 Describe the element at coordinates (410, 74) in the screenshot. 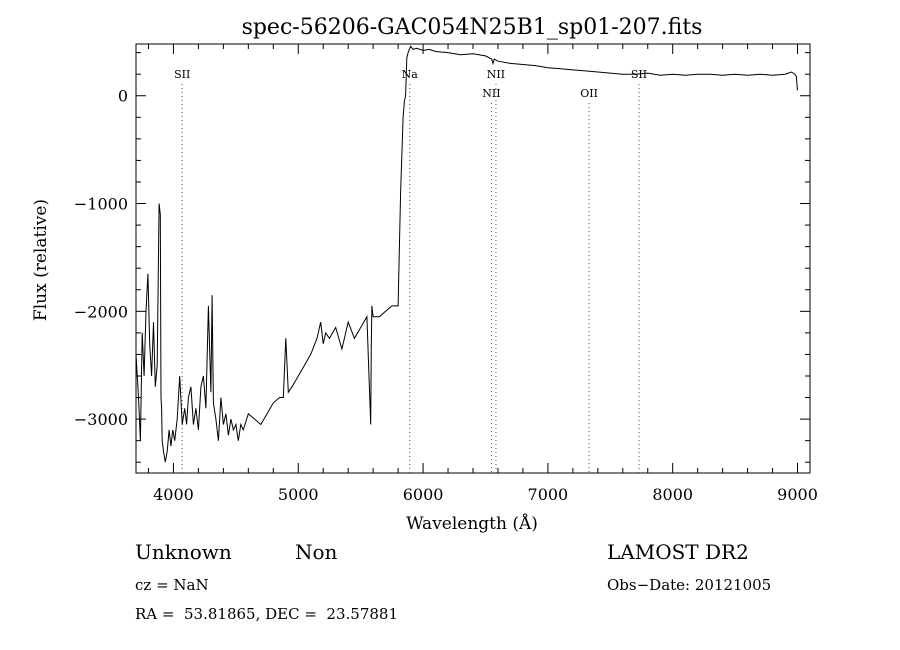

I see `line-label: Na` at that location.